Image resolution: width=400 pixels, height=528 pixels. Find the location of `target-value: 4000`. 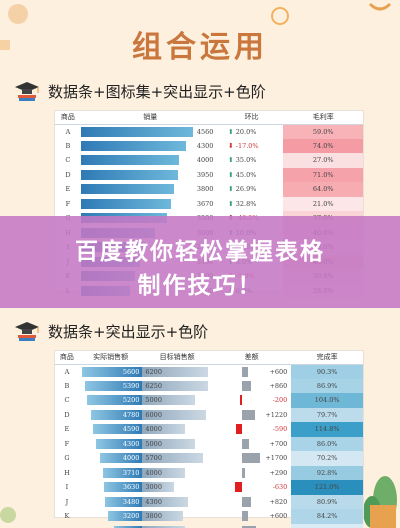

target-value: 4000 is located at coordinates (153, 429).